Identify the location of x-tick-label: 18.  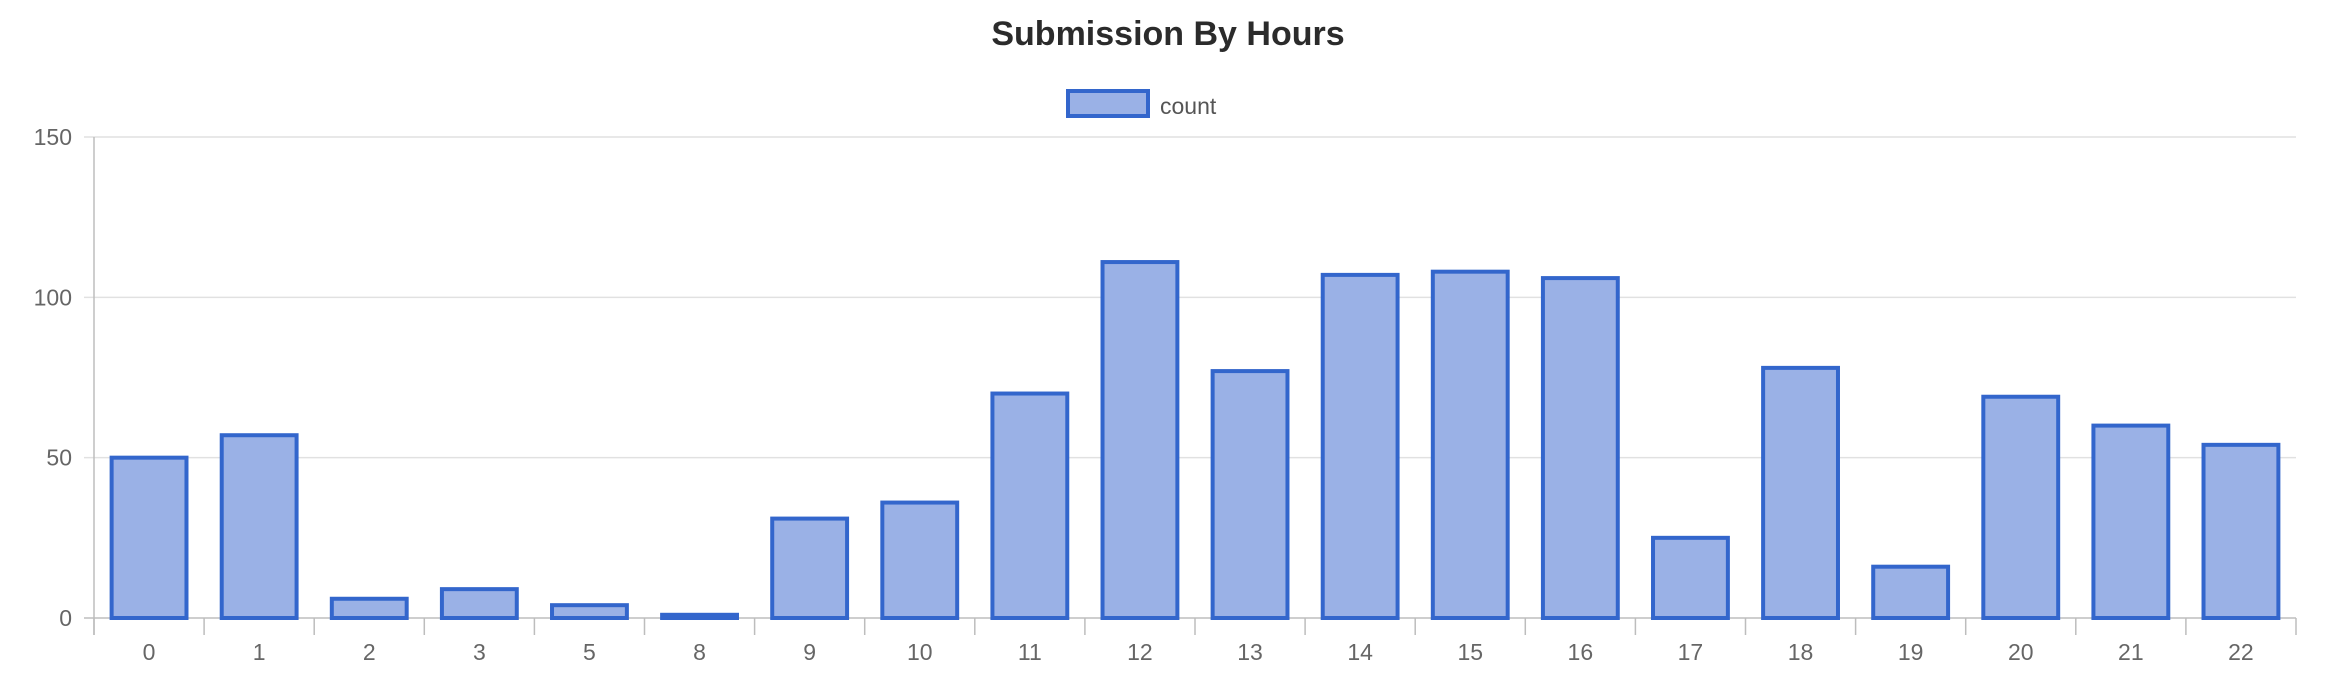
(1801, 652).